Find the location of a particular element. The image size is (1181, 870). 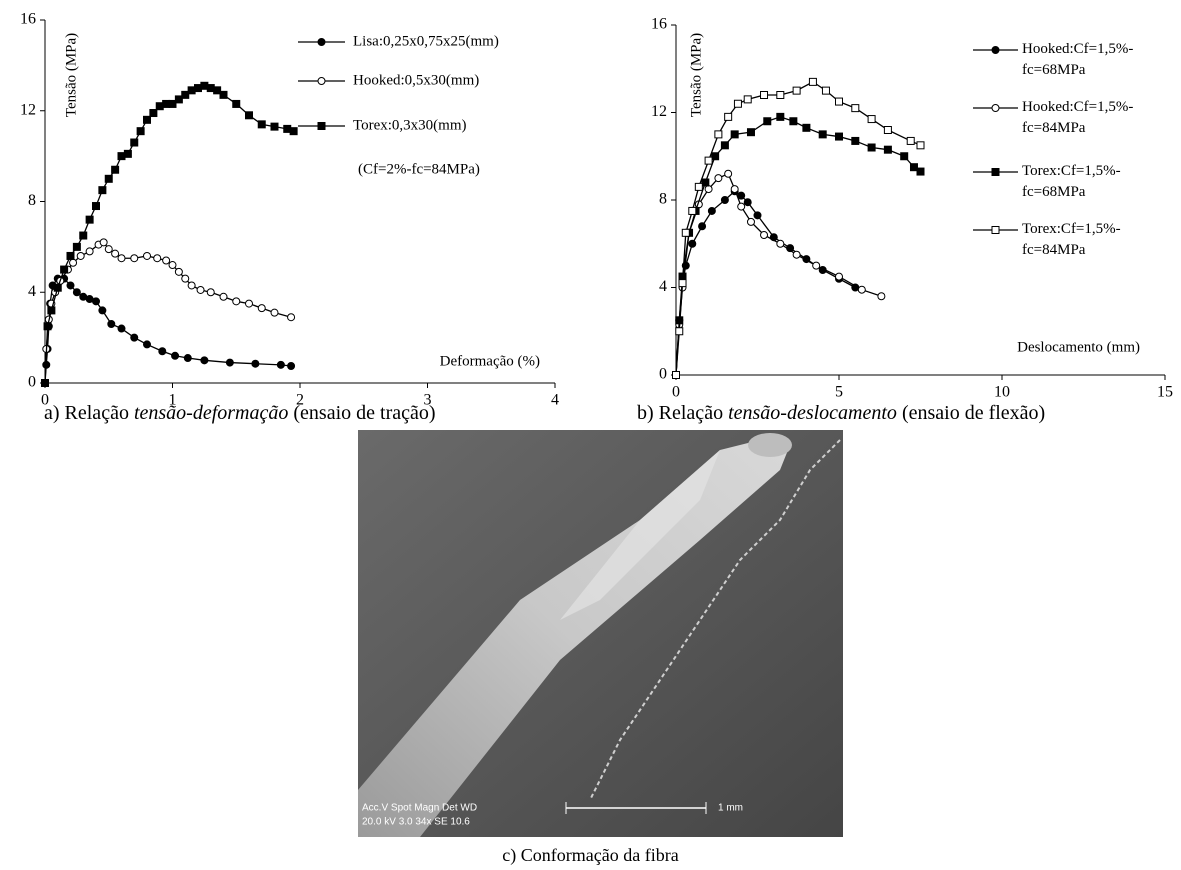

scale-bar-label: 1 mm is located at coordinates (730, 808).